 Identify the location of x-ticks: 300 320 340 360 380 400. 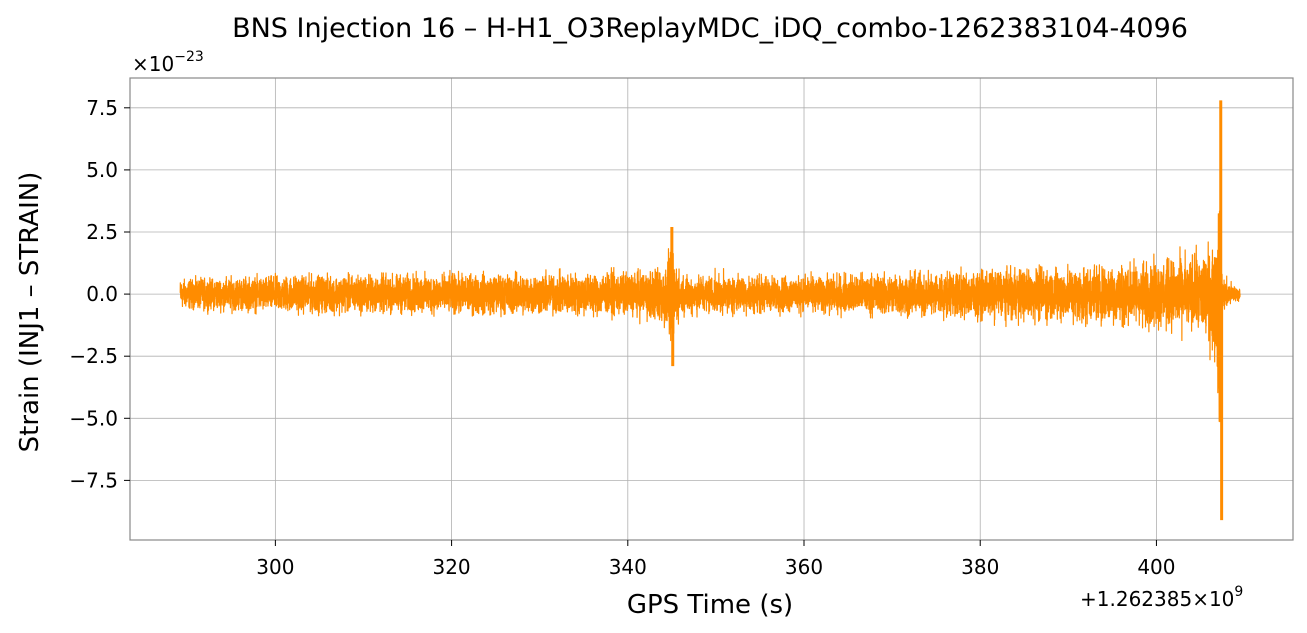
(716, 559).